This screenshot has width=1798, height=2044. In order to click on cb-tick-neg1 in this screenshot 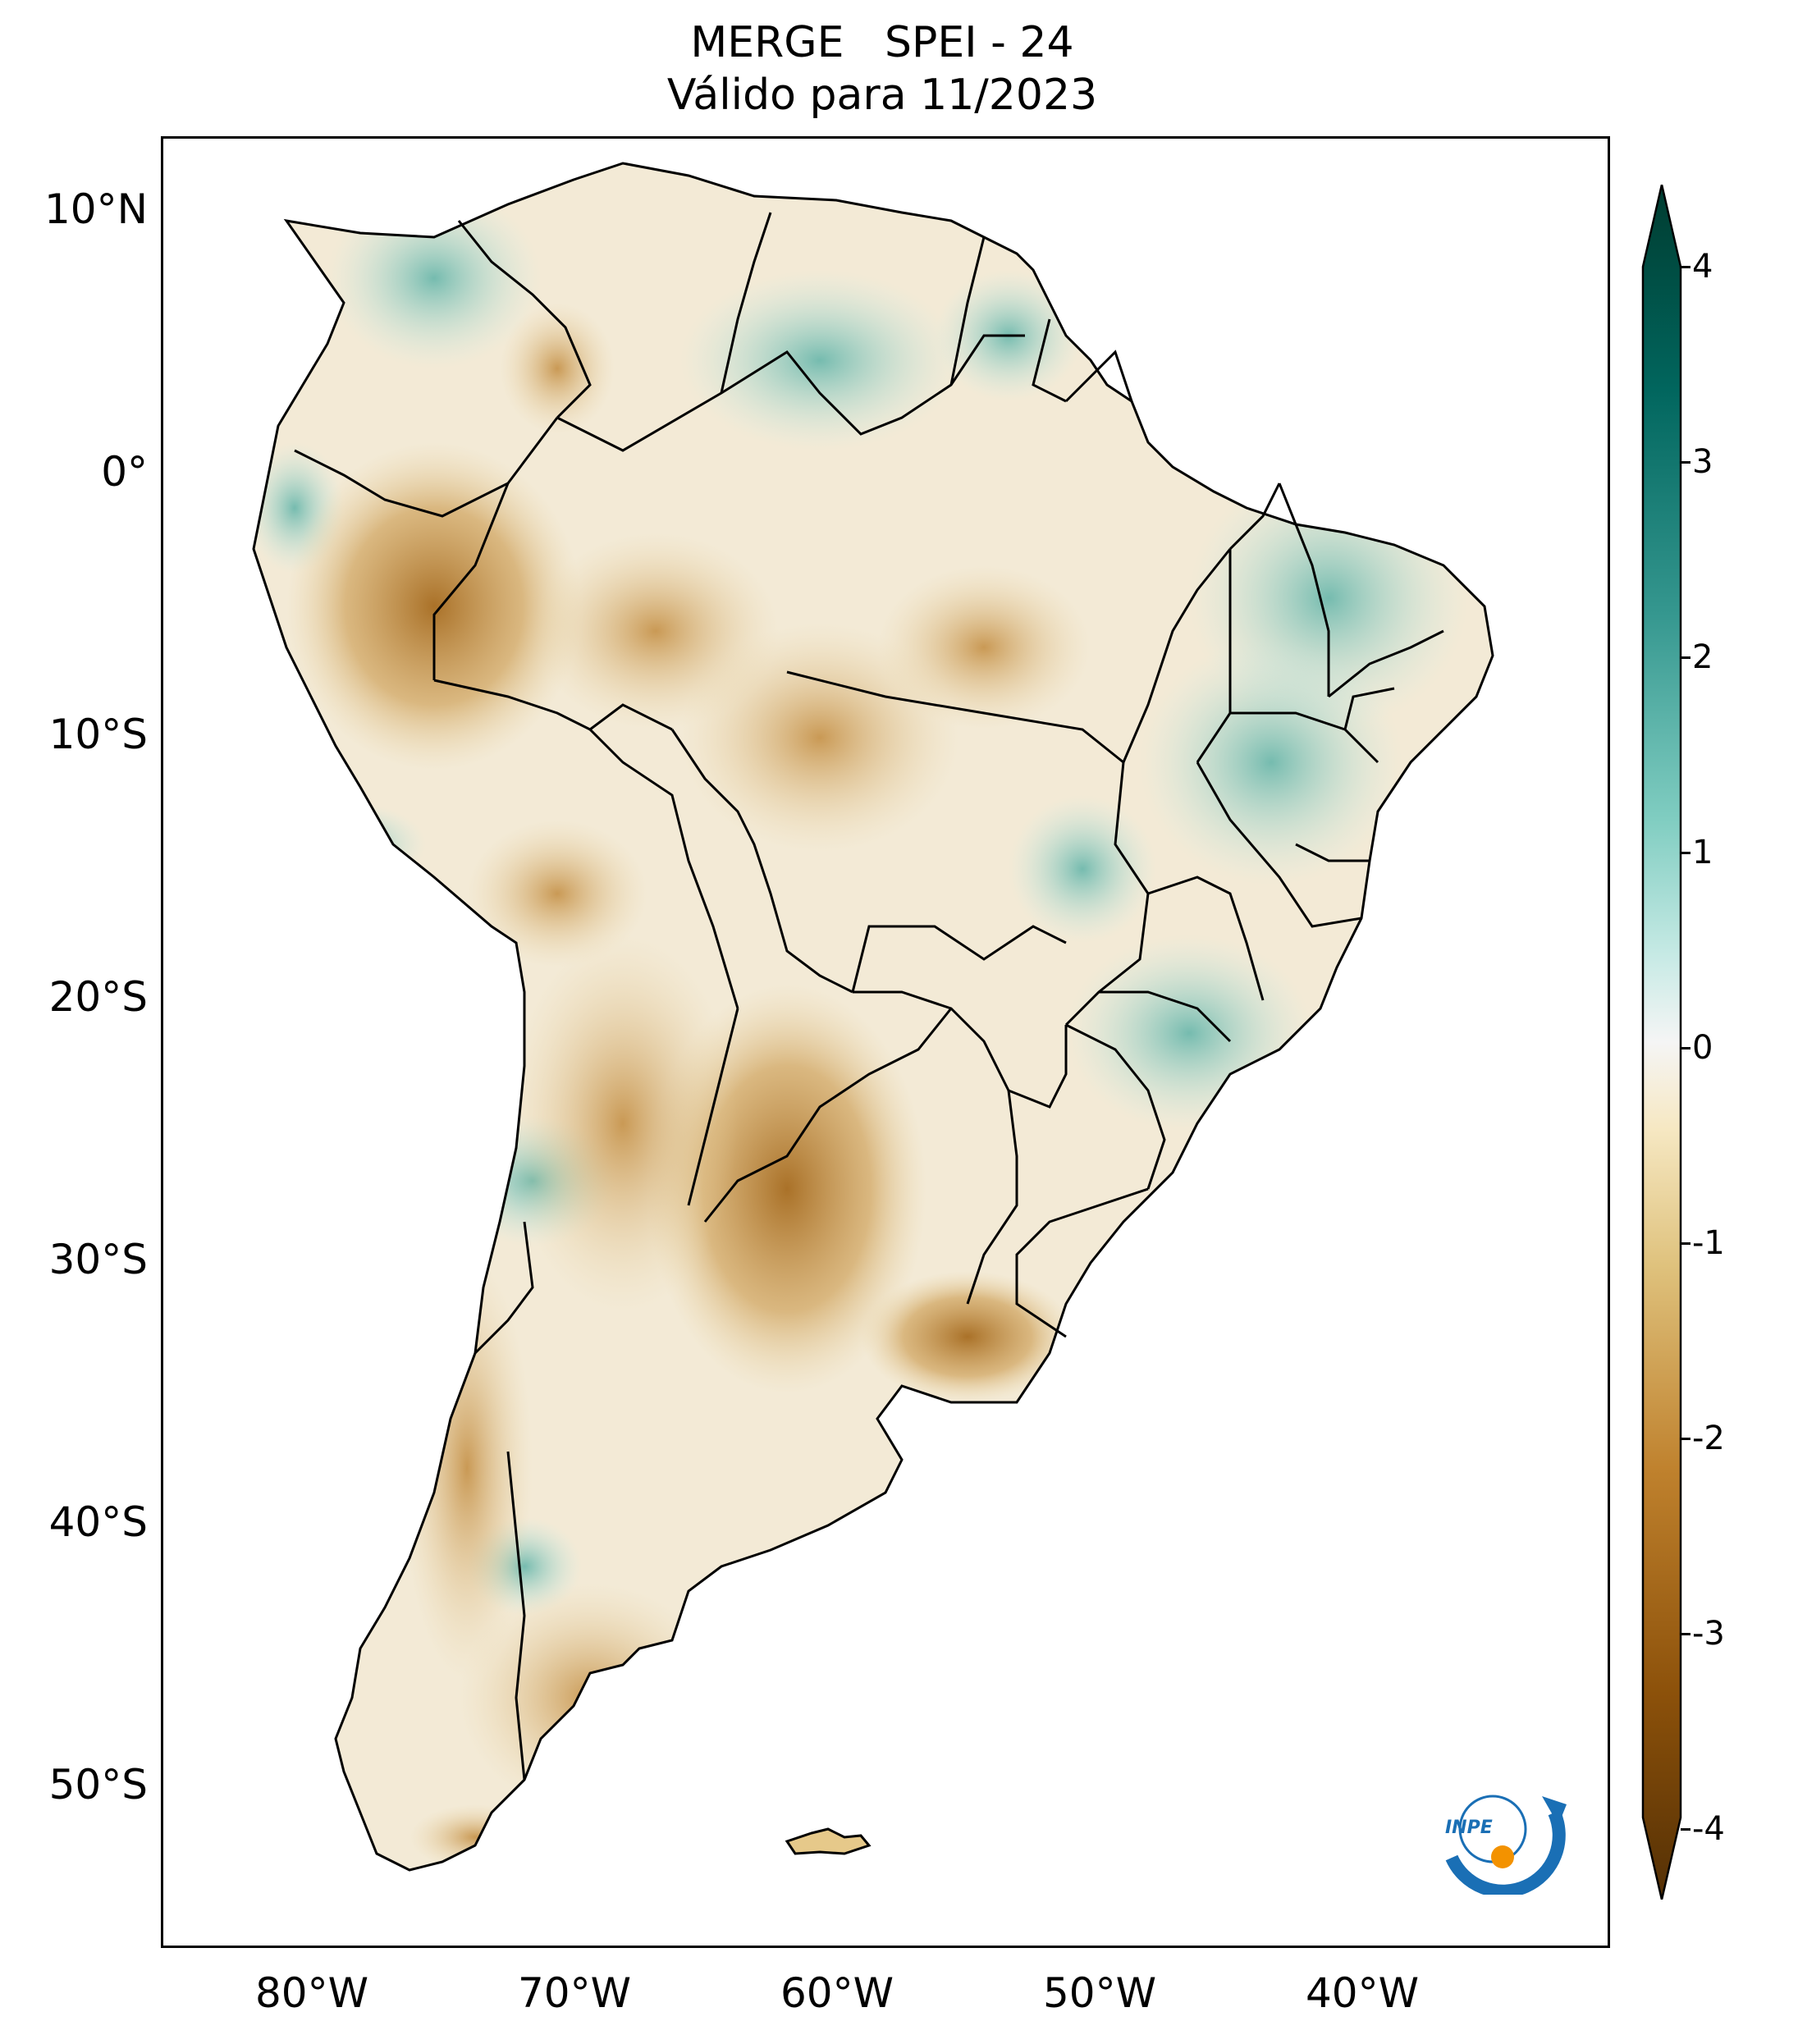, I will do `click(1685, 1243)`.